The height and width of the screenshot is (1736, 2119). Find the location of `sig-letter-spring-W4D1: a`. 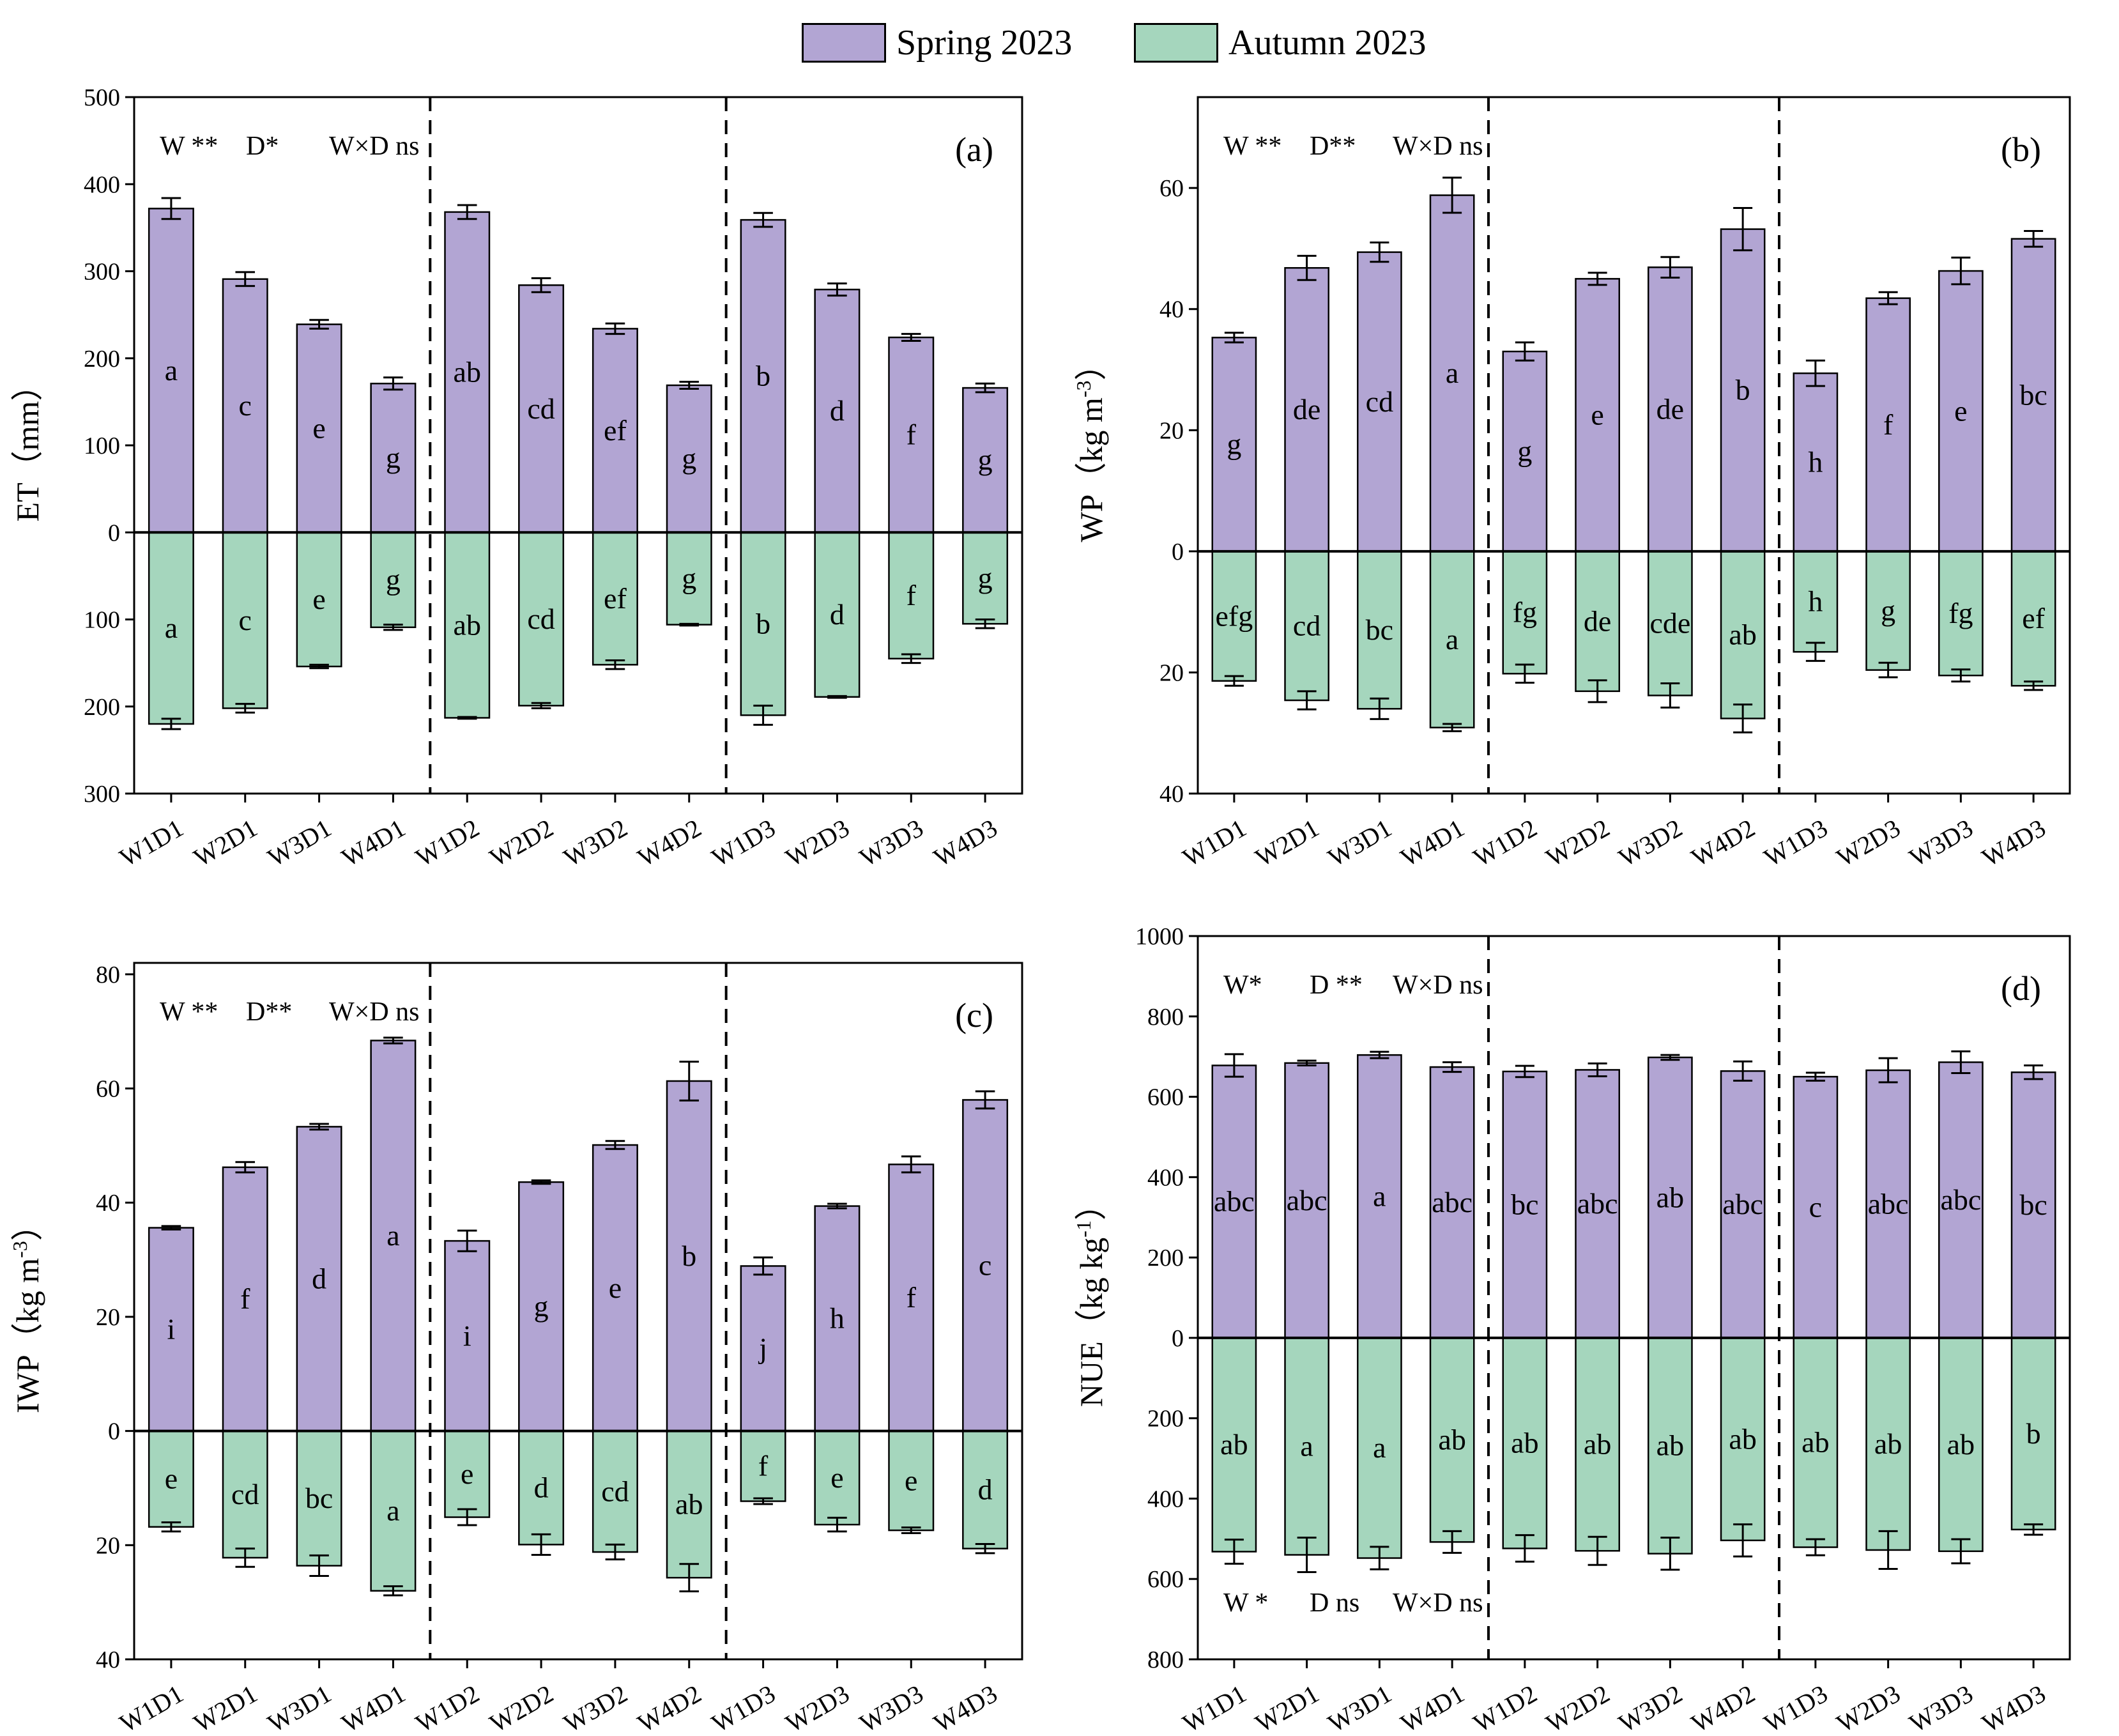

sig-letter-spring-W4D1: a is located at coordinates (392, 1236).